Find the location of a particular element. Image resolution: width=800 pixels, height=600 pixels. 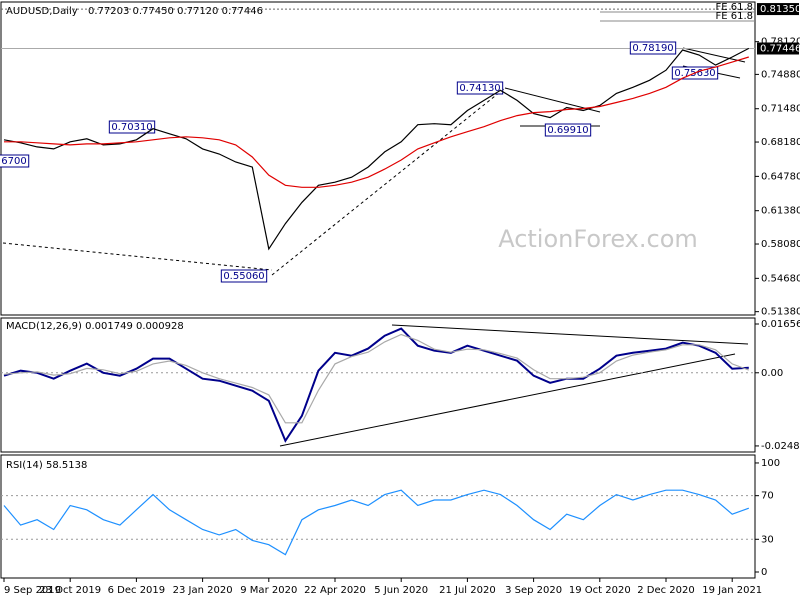

level-label: 0.77446 is located at coordinates (780, 48).